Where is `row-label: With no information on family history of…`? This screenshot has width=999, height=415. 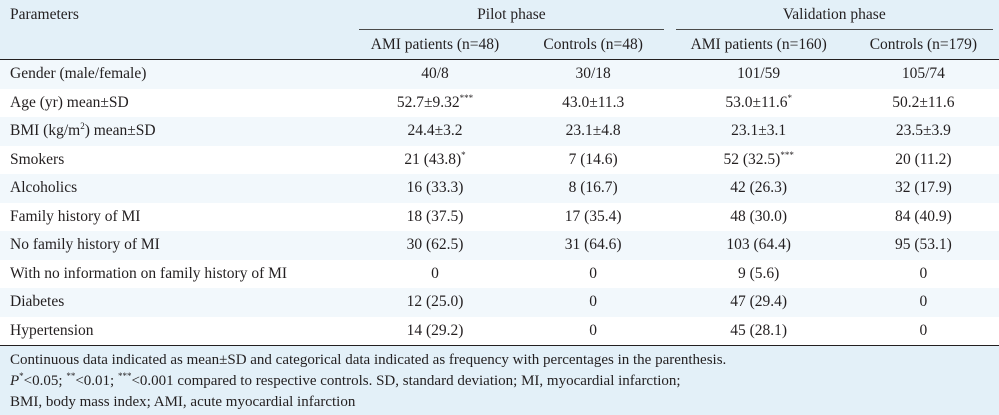 row-label: With no information on family history of… is located at coordinates (149, 273).